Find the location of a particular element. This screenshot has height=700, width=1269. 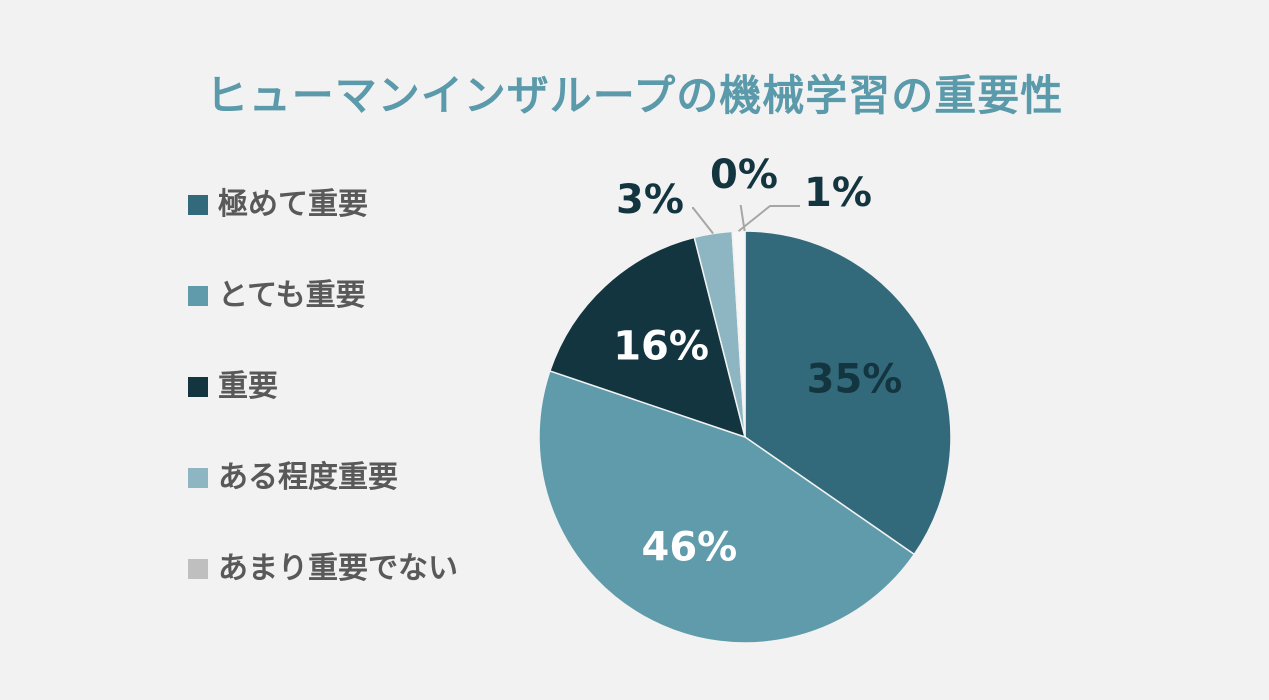

legend-item-somewhat-important: ある程度重要 is located at coordinates (333, 478).